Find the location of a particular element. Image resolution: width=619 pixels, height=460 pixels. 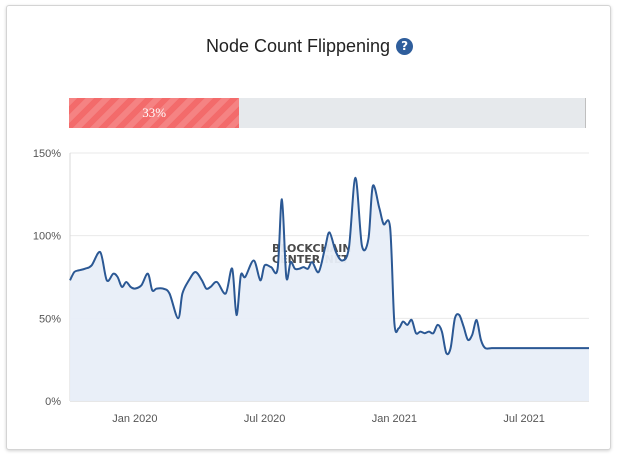

chart-title-row: Node Count Flippening? is located at coordinates (309, 46).